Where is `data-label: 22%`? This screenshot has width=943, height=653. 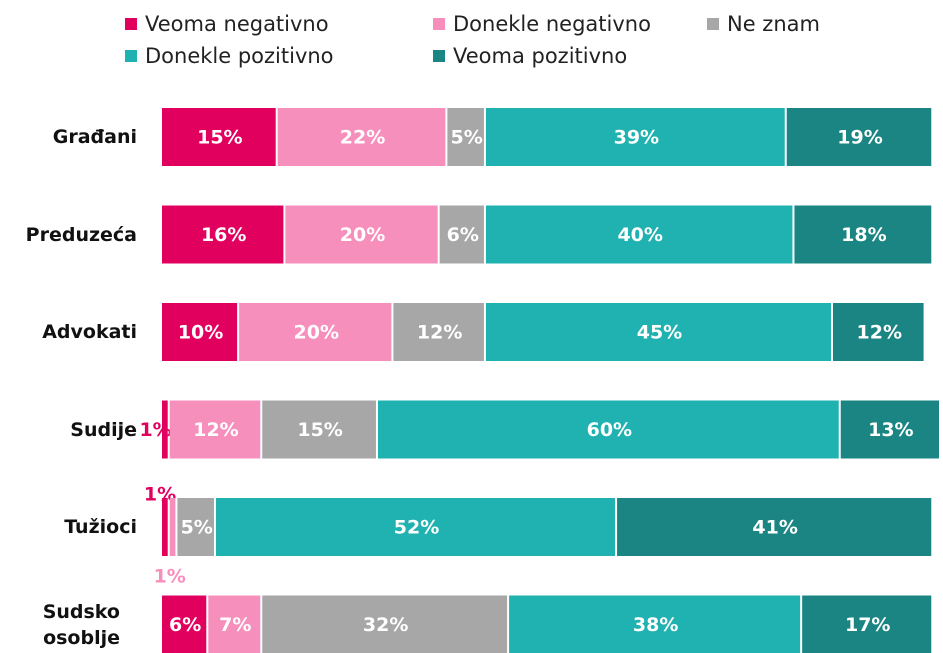
data-label: 22% is located at coordinates (362, 138).